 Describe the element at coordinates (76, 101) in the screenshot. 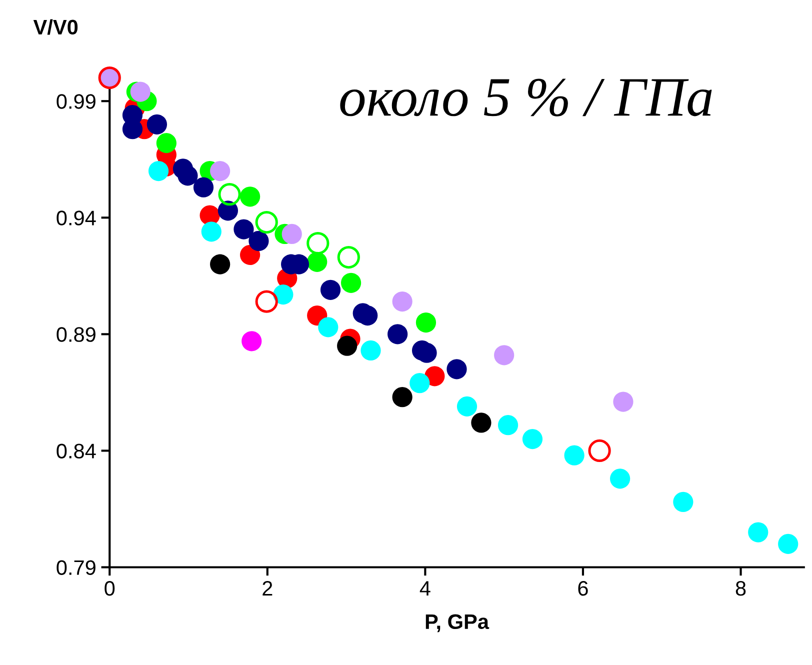

I see `y-tick-label: 0.99` at that location.